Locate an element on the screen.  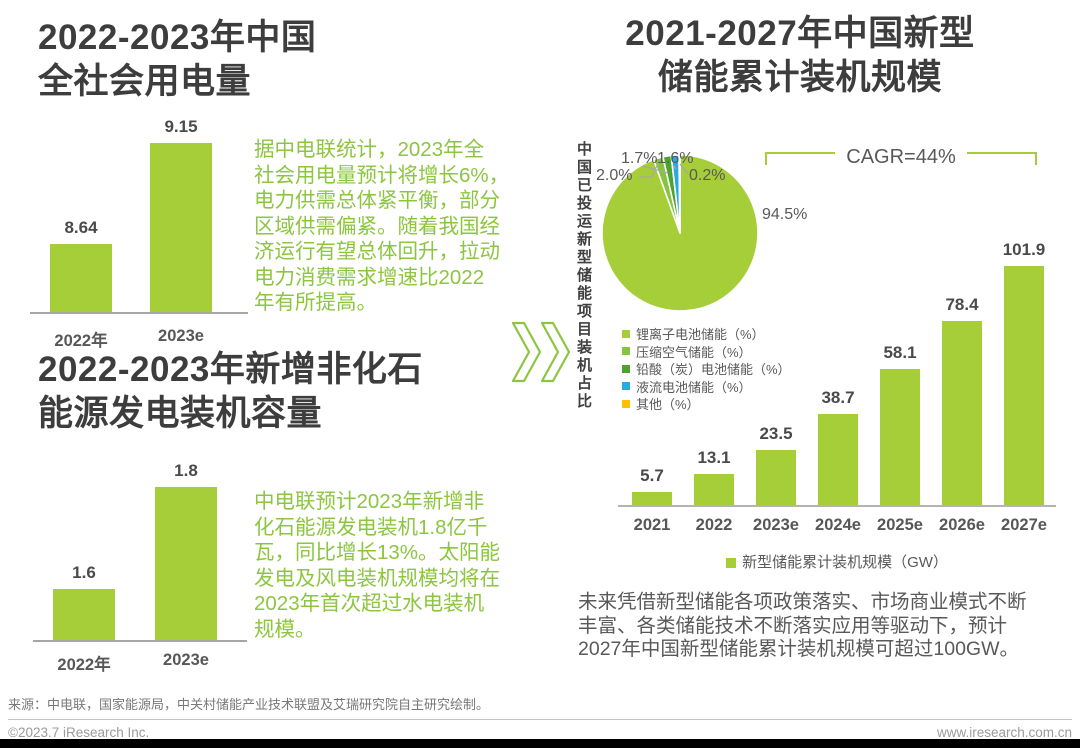
pie-percent-label: 0.2% is located at coordinates (707, 175).